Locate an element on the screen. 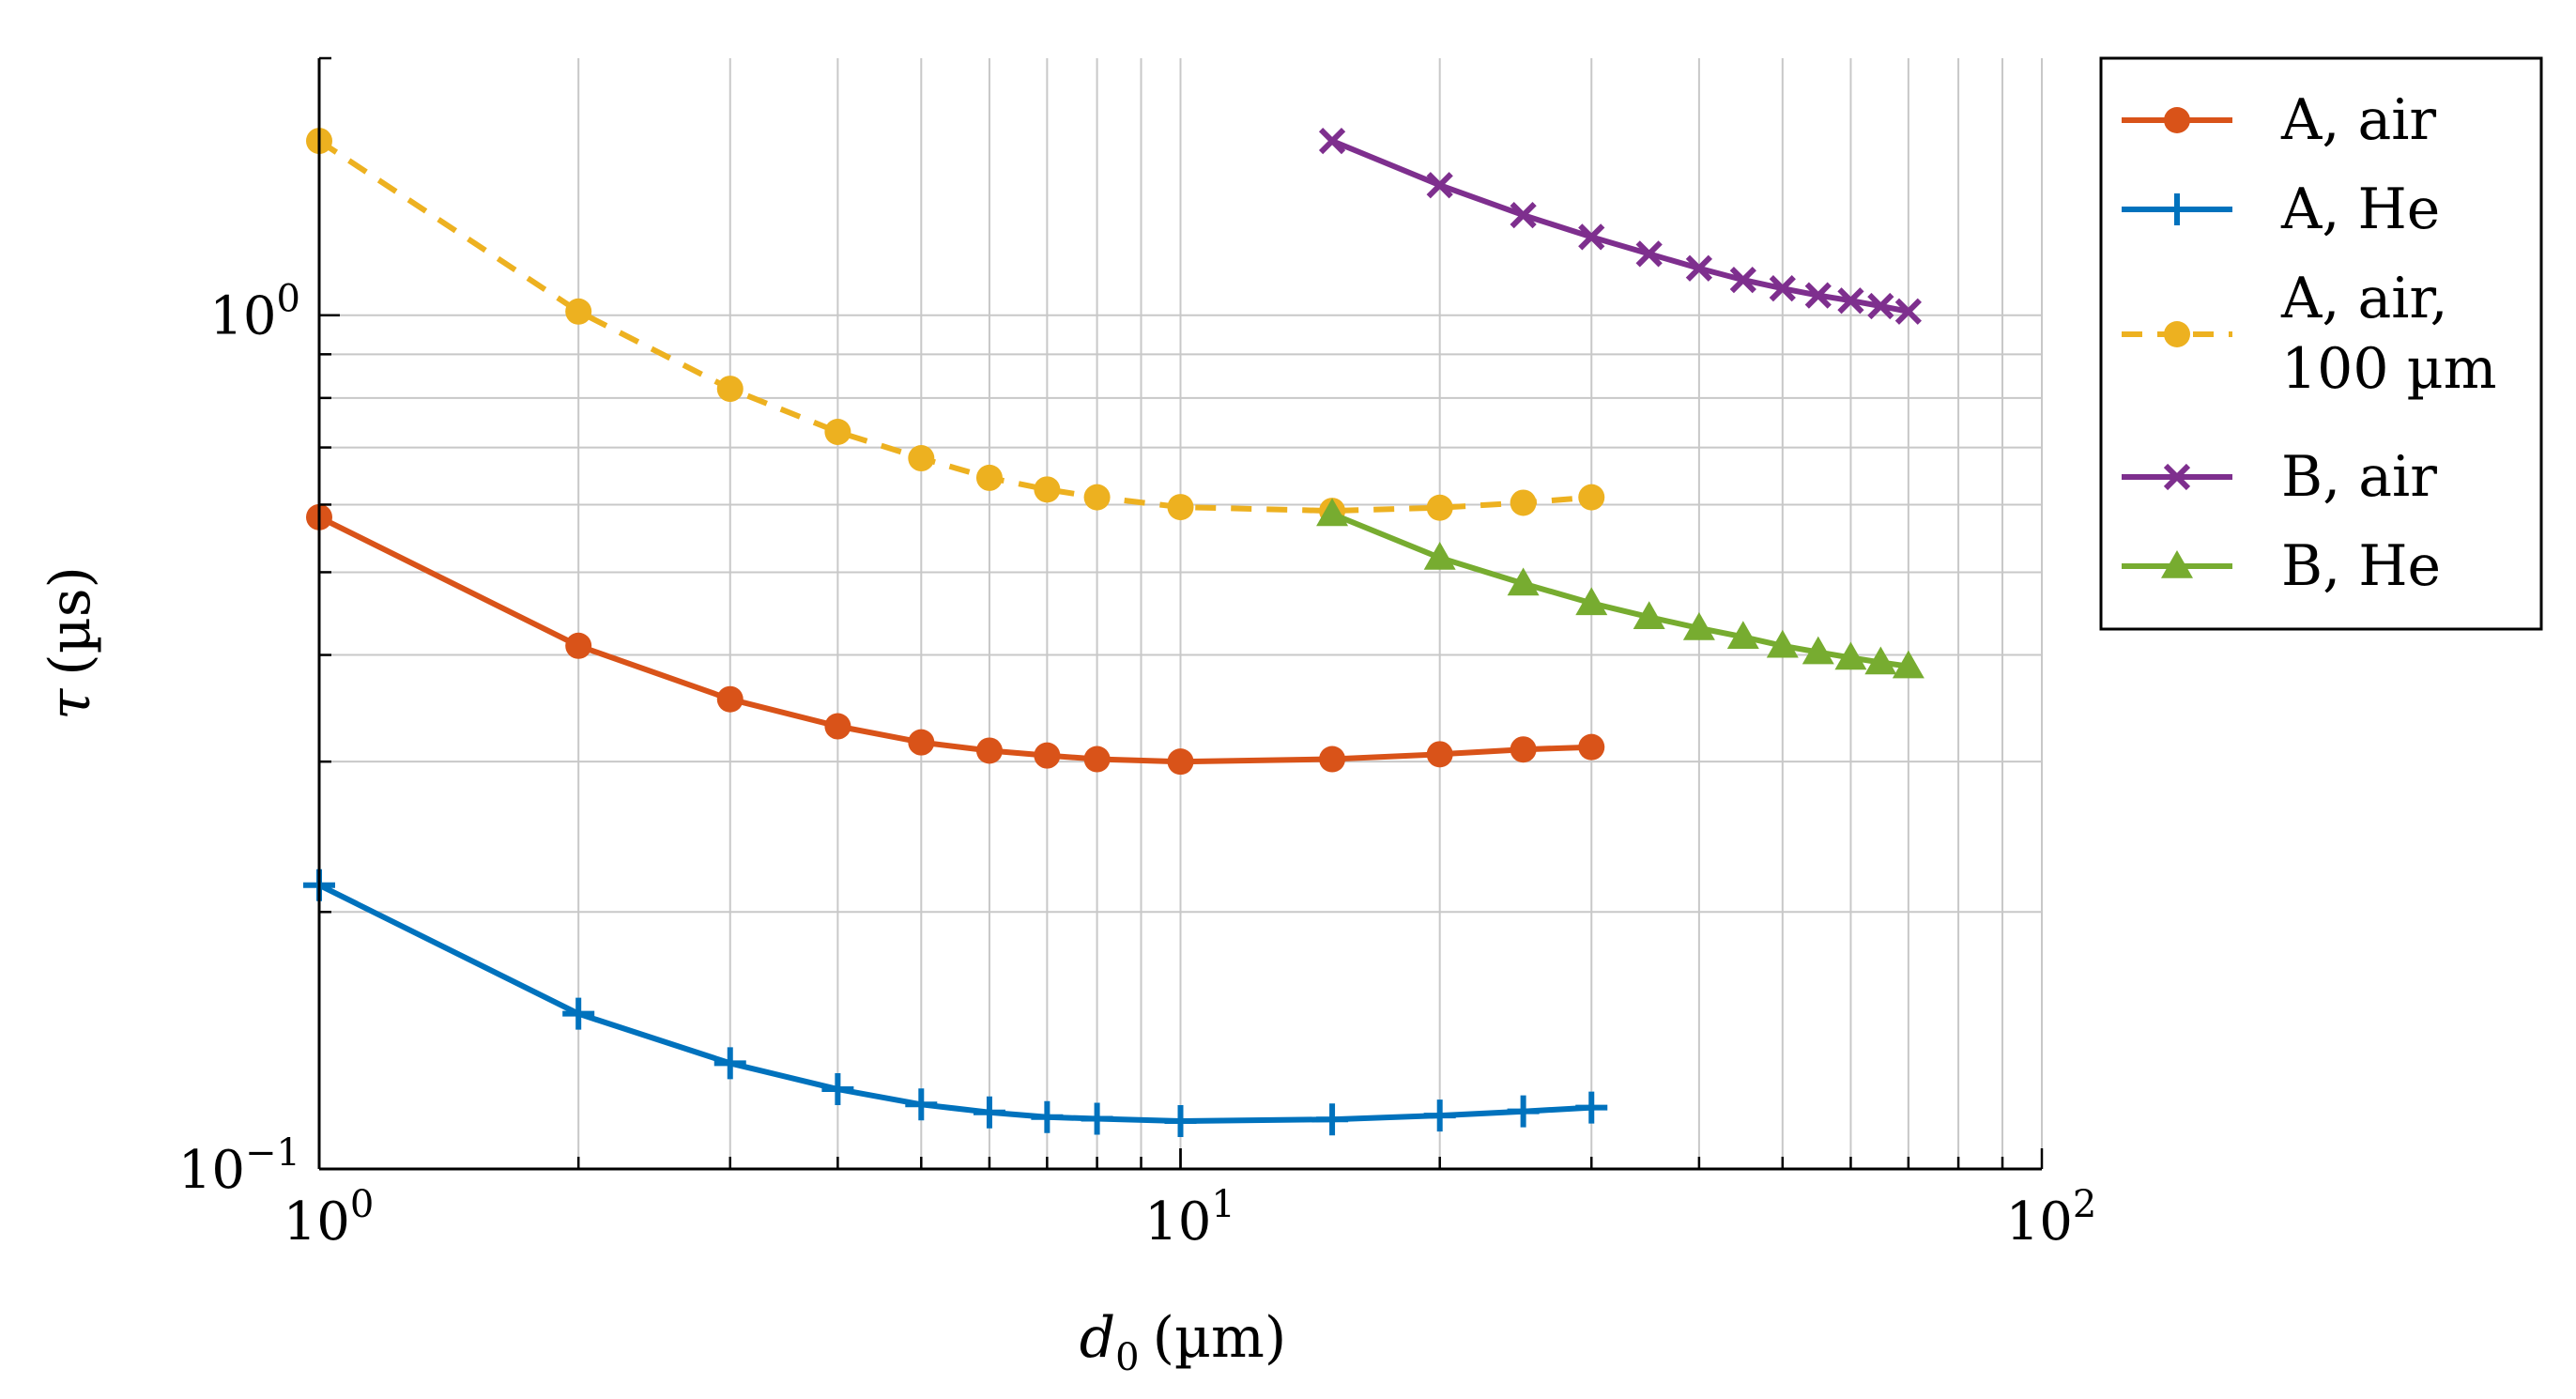 The image size is (2576, 1399). x-axis-label: d0 (µm) is located at coordinates (1184, 1342).